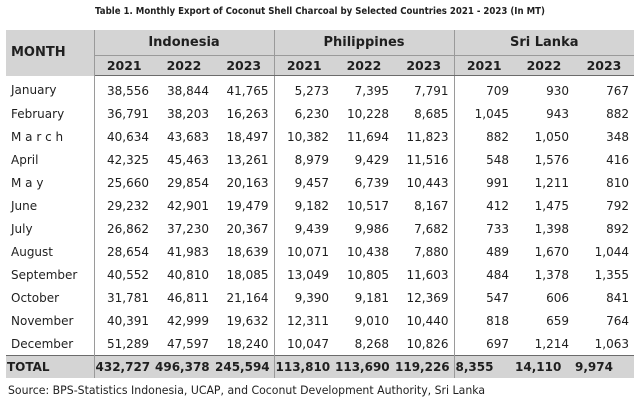 This screenshot has height=406, width=640. Describe the element at coordinates (303, 228) in the screenshot. I see `value-cell: 9,439` at that location.